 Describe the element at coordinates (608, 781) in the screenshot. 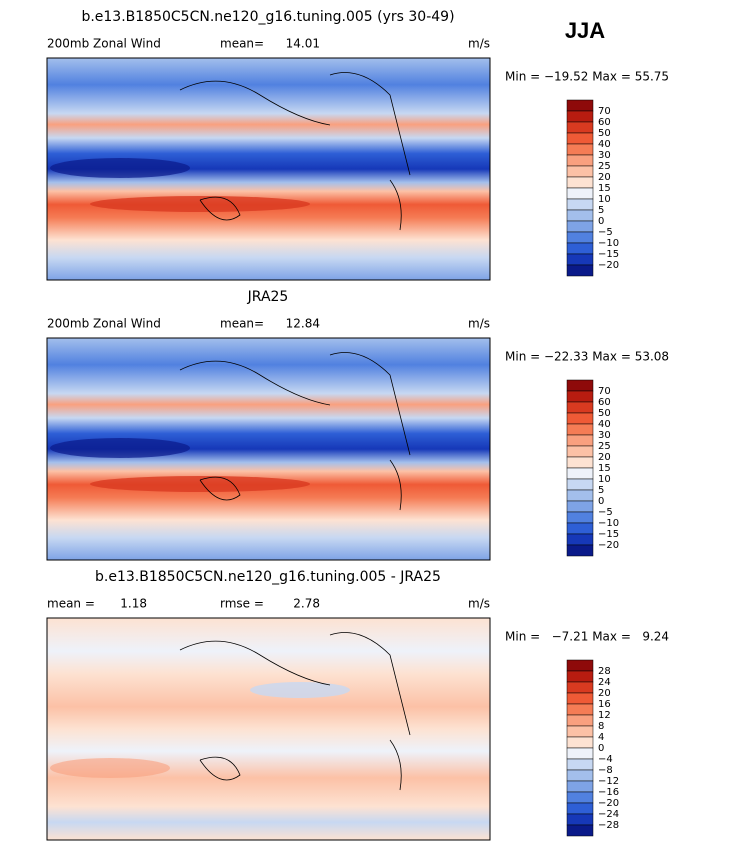

I see `colorbar-label: −12` at that location.